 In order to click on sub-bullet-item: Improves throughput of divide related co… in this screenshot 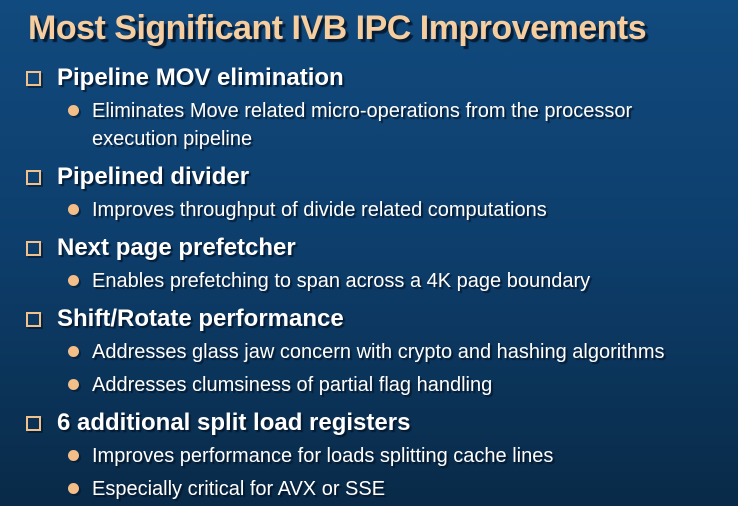, I will do `click(369, 210)`.